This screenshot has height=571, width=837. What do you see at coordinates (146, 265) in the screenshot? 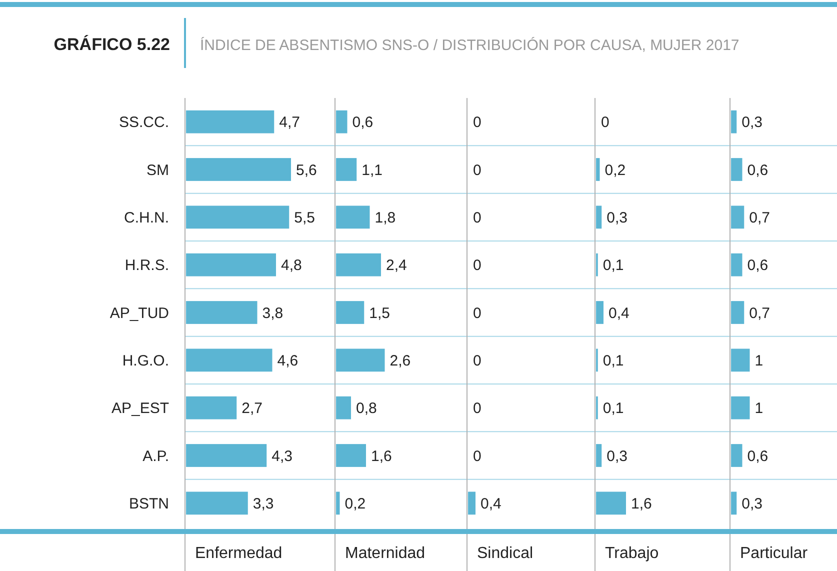
I see `y-tick-label: H.R.S.` at bounding box center [146, 265].